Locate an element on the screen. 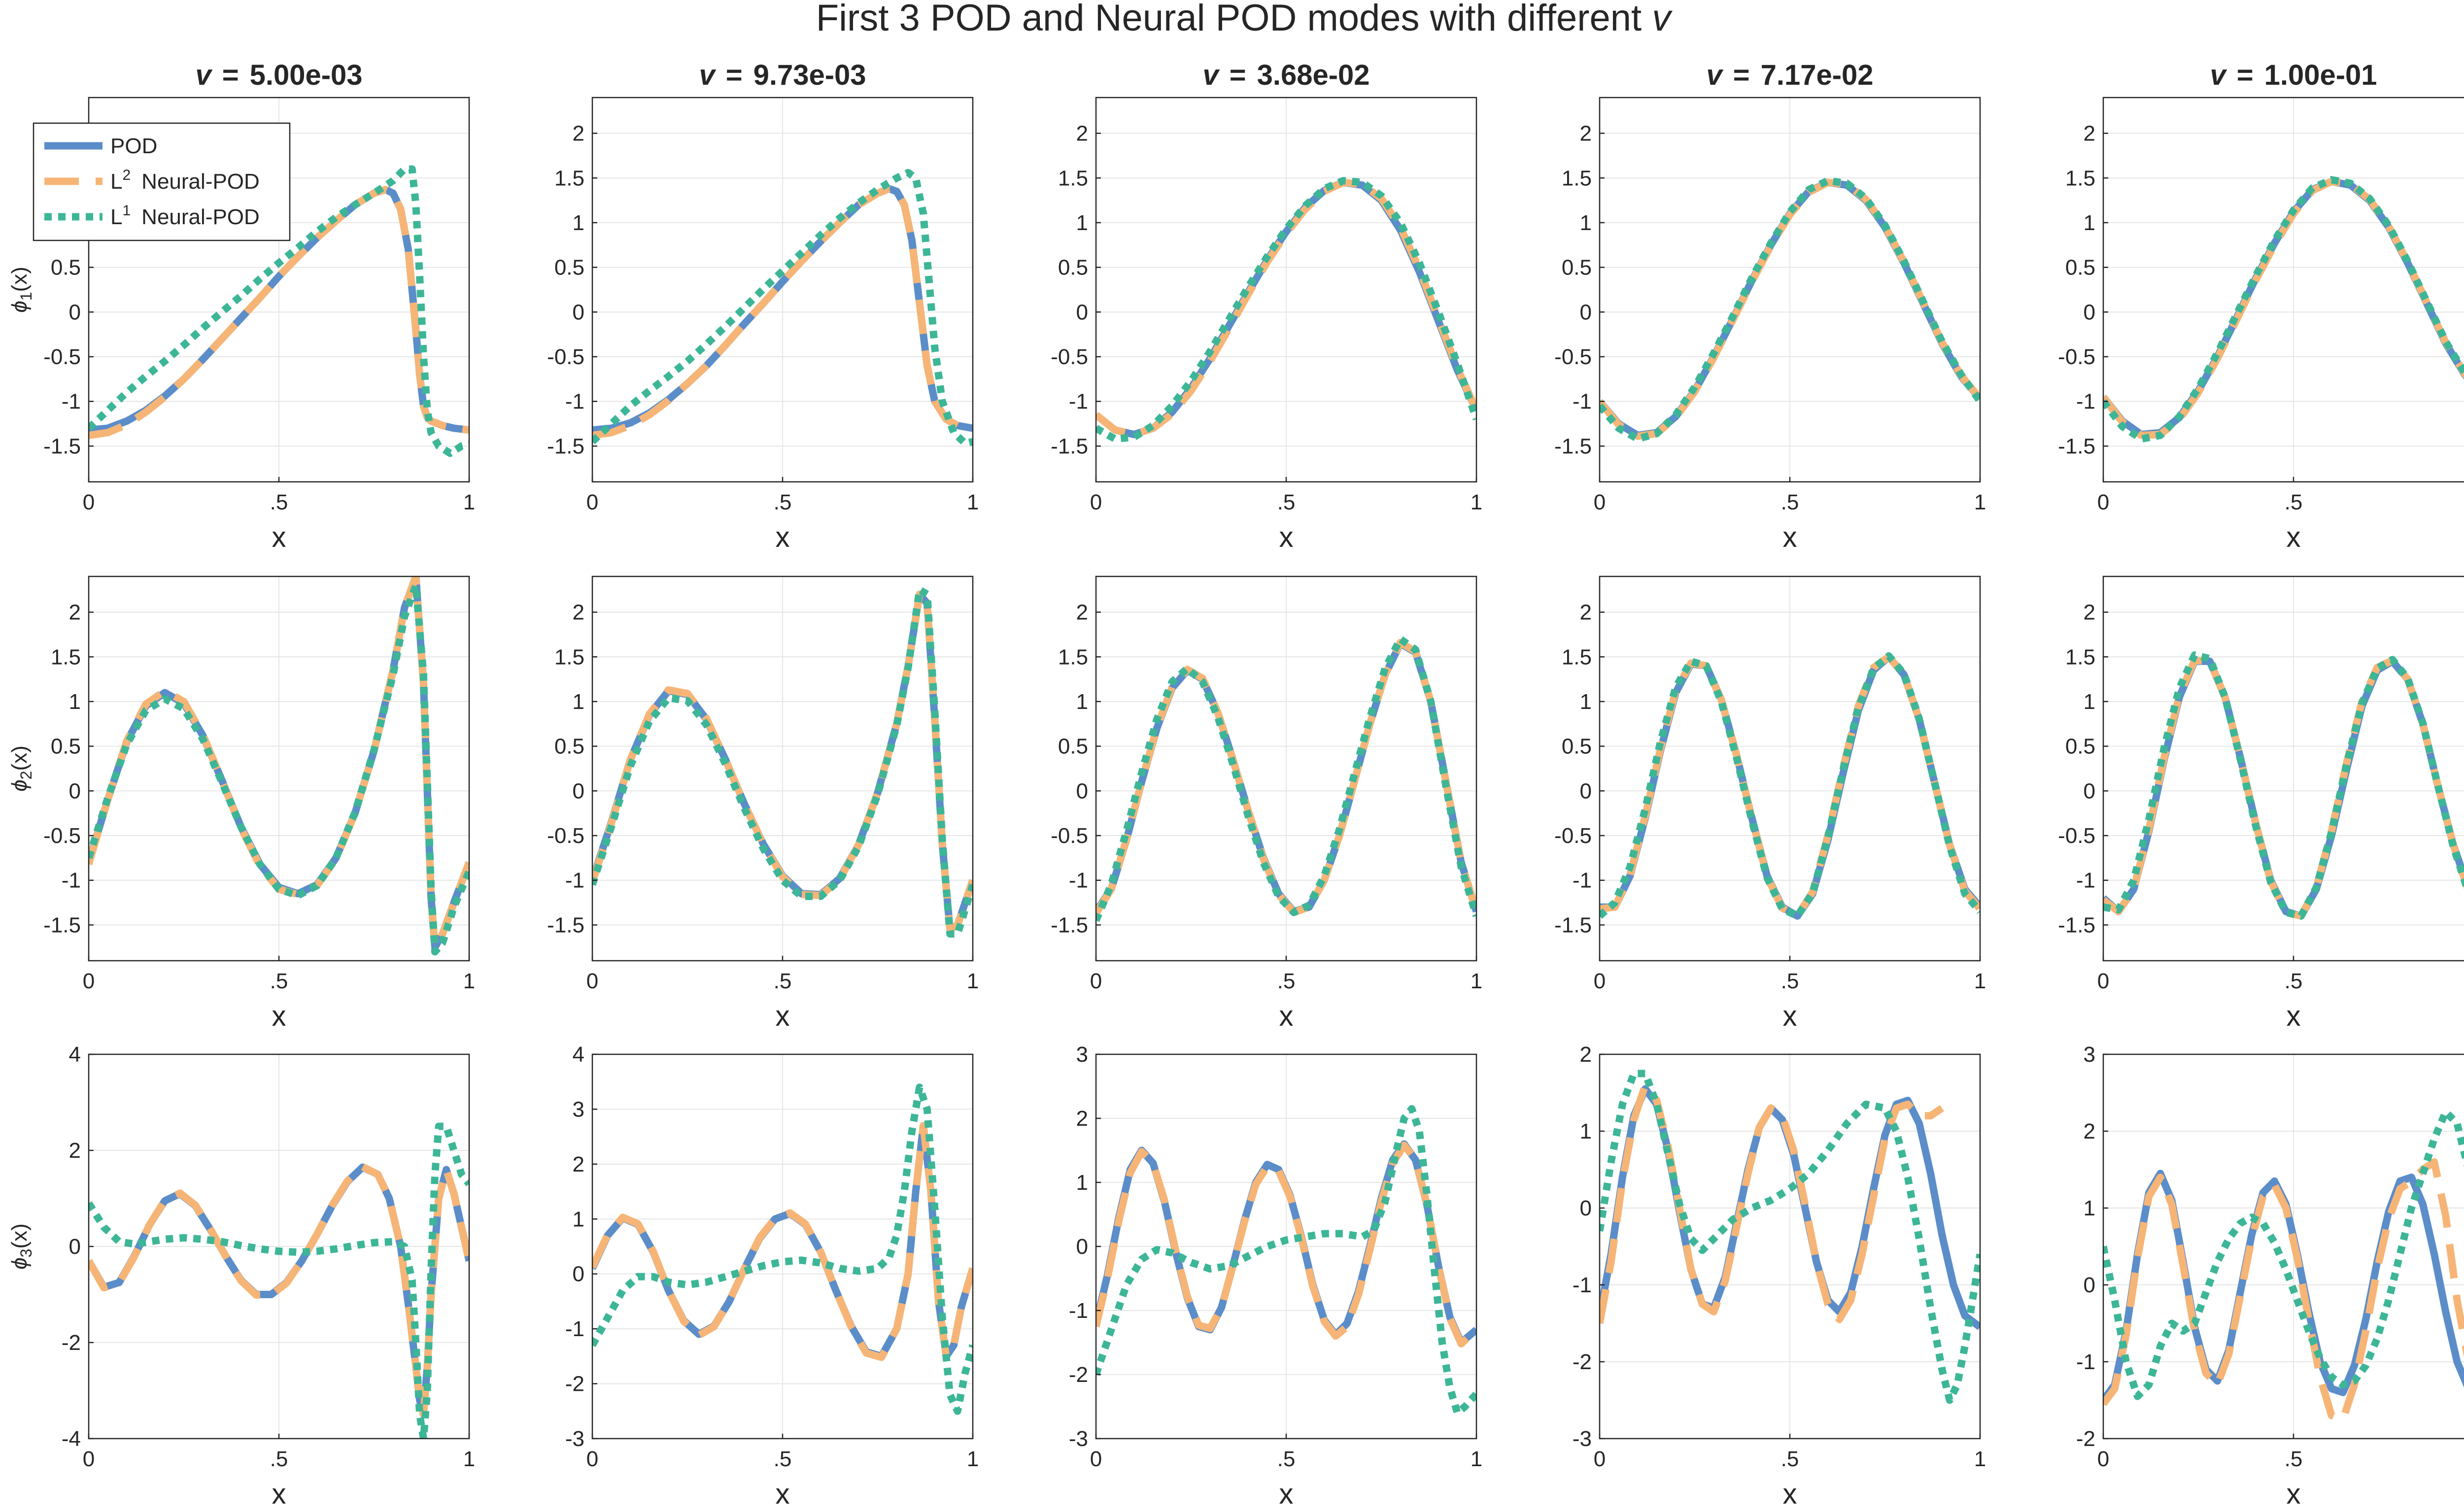  legend-label-tail: Neural-POD is located at coordinates (200, 217).